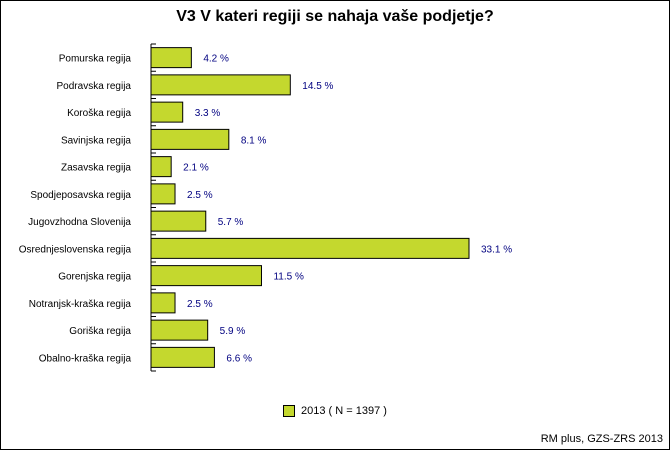  I want to click on category-label: Jugovzhodna Slovenija, so click(79, 222).